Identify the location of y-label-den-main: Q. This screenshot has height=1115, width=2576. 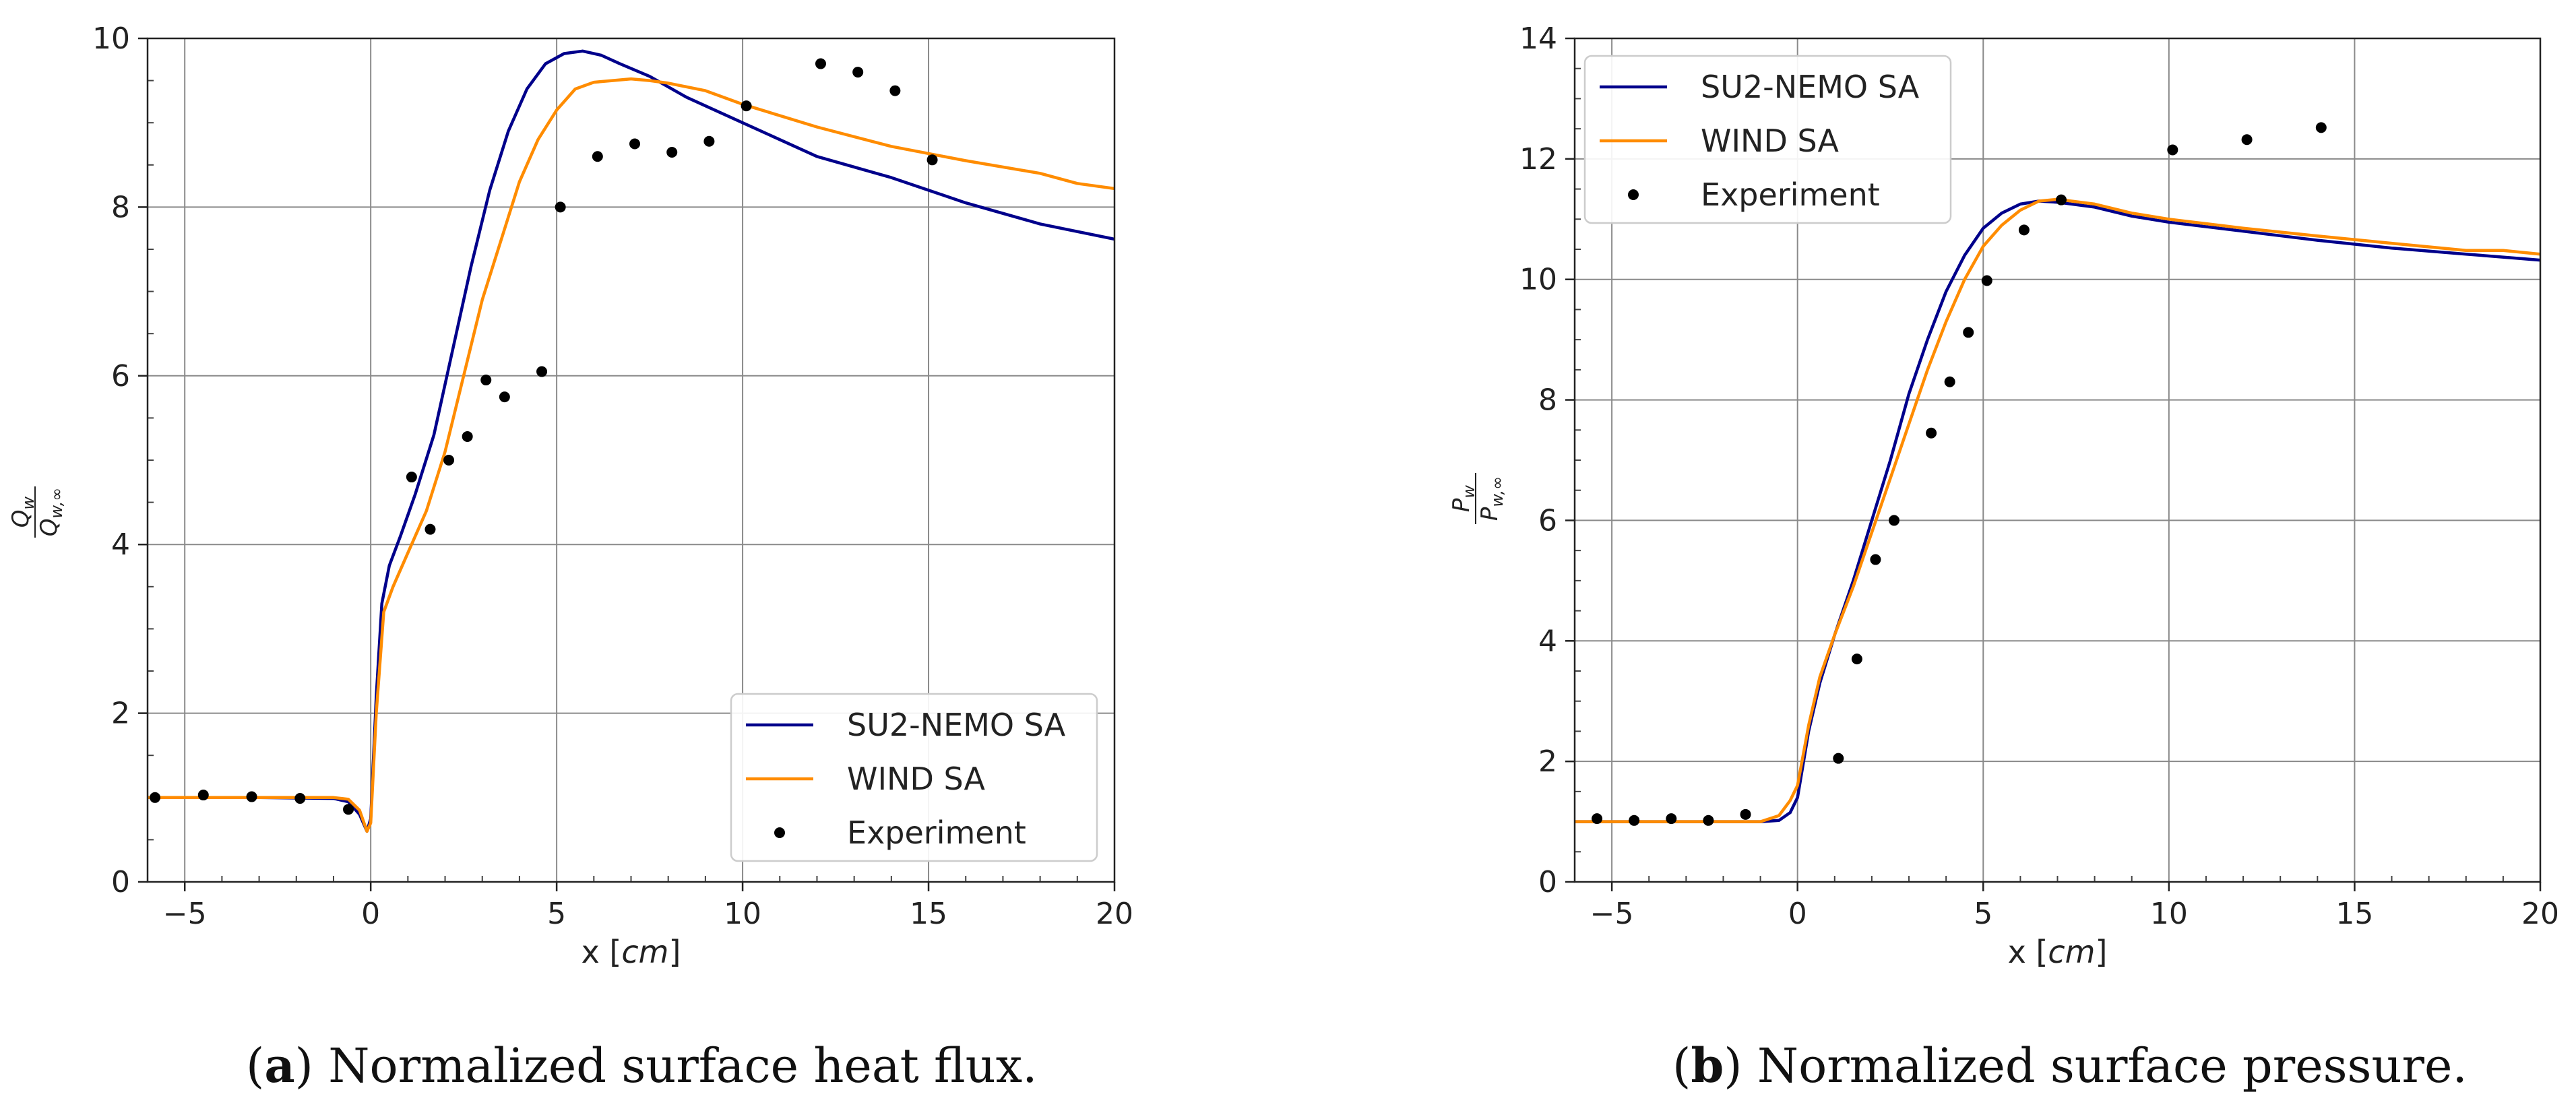
(49, 527).